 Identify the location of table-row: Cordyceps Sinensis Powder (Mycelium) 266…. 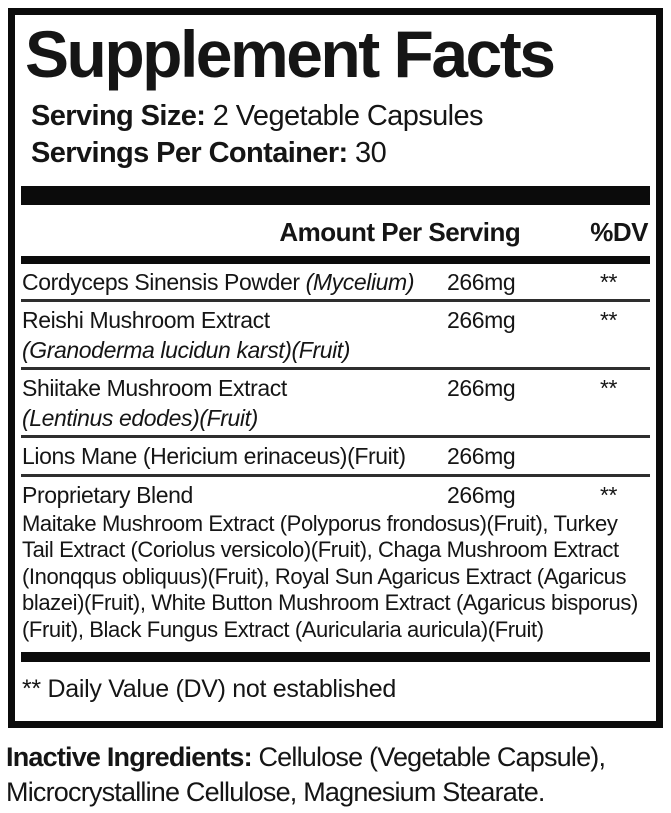
(335, 281).